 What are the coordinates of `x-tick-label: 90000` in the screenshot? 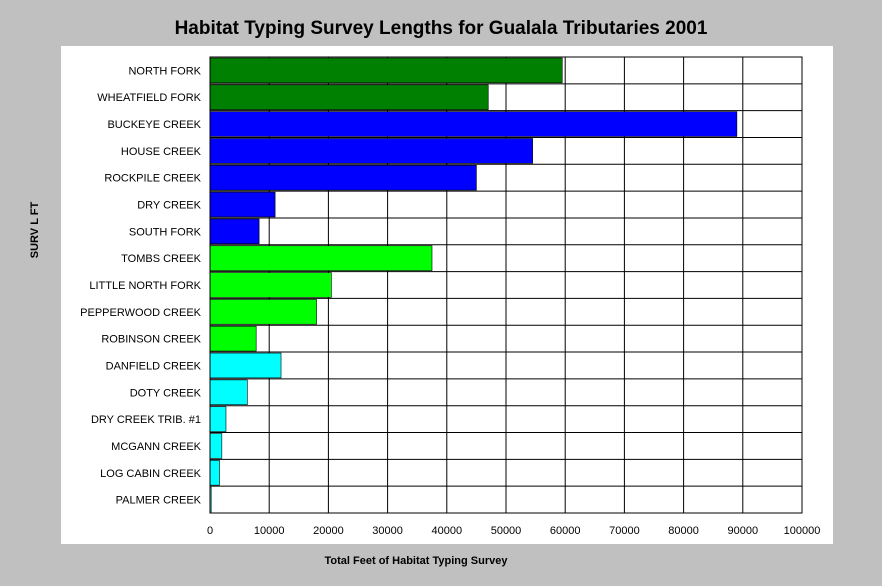 It's located at (743, 531).